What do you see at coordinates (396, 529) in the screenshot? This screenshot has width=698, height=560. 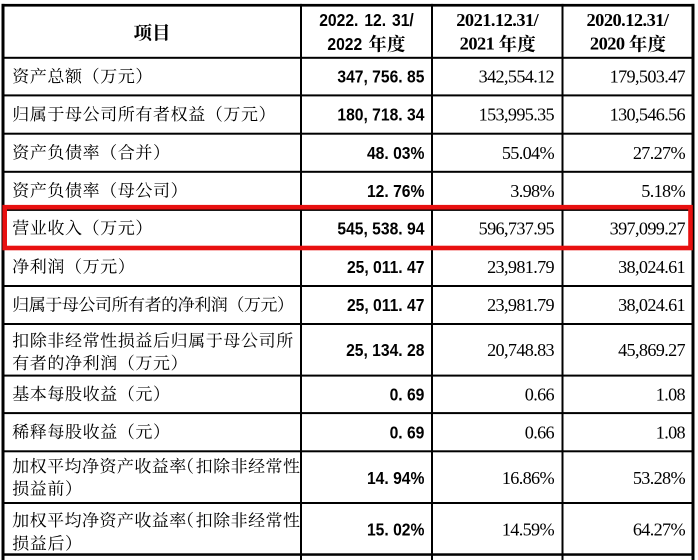 I see `svg-text: 15. 02%` at bounding box center [396, 529].